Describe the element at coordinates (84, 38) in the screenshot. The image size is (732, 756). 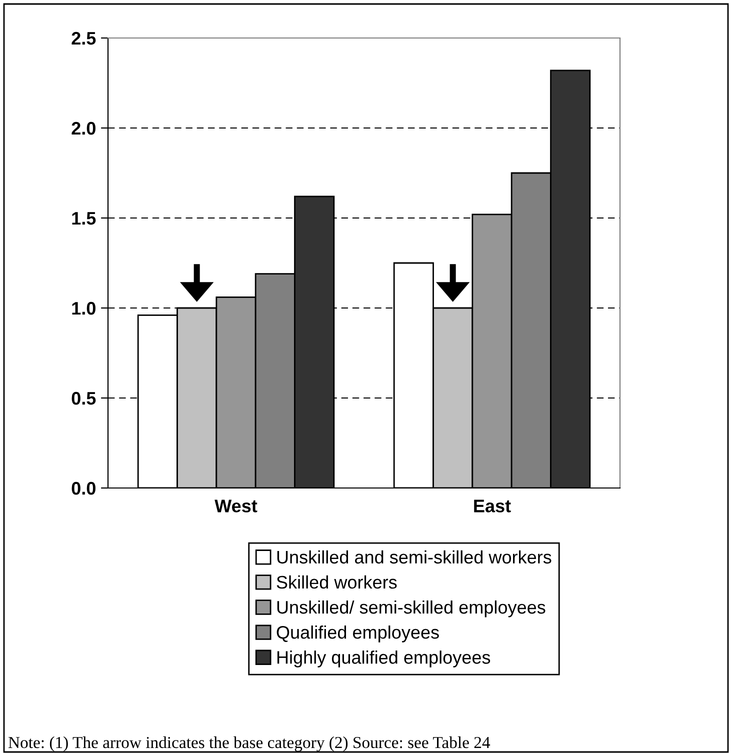
I see `y-tick-label: 2.5` at that location.